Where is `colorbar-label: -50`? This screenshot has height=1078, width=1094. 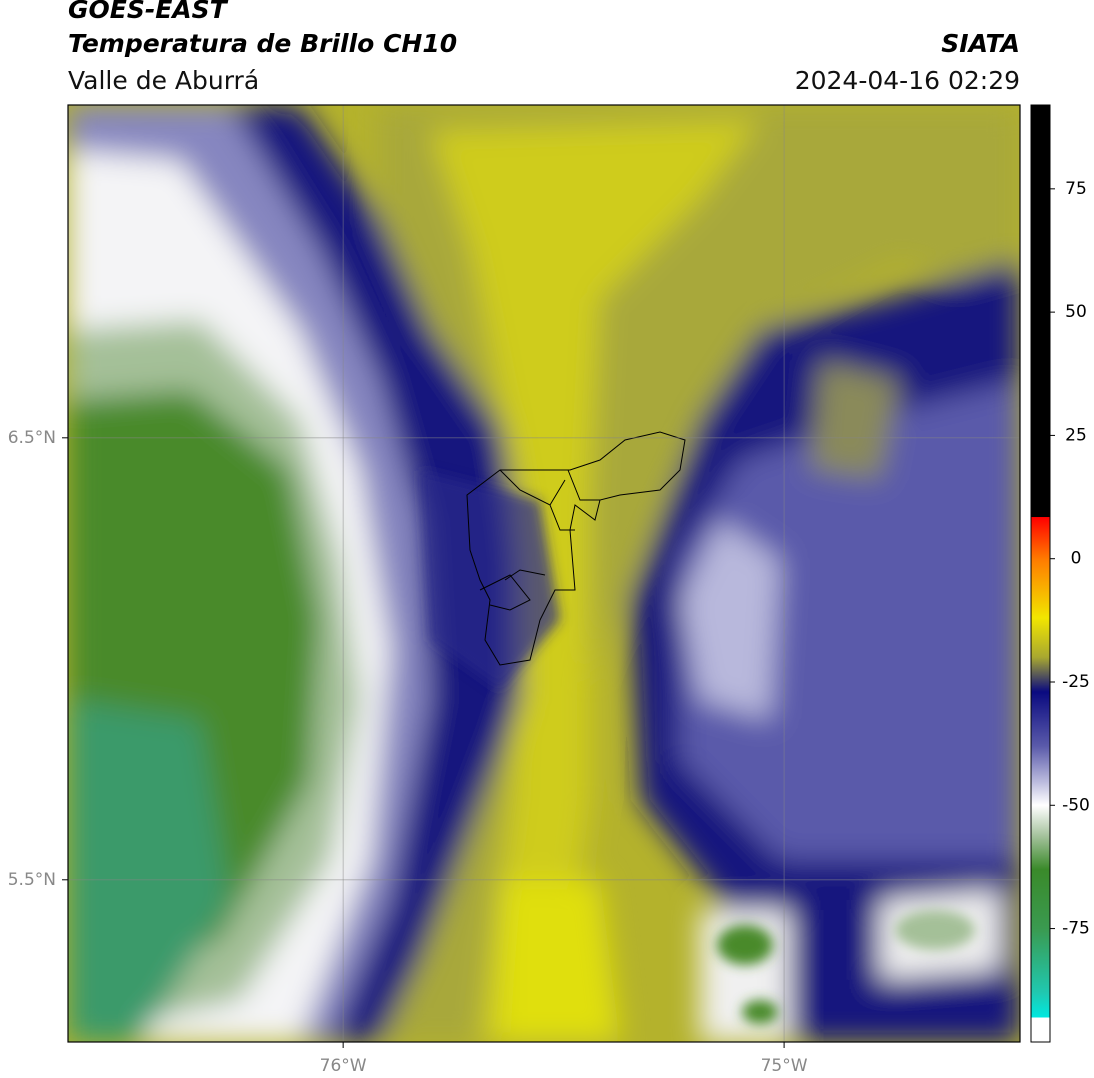 colorbar-label: -50 is located at coordinates (1076, 805).